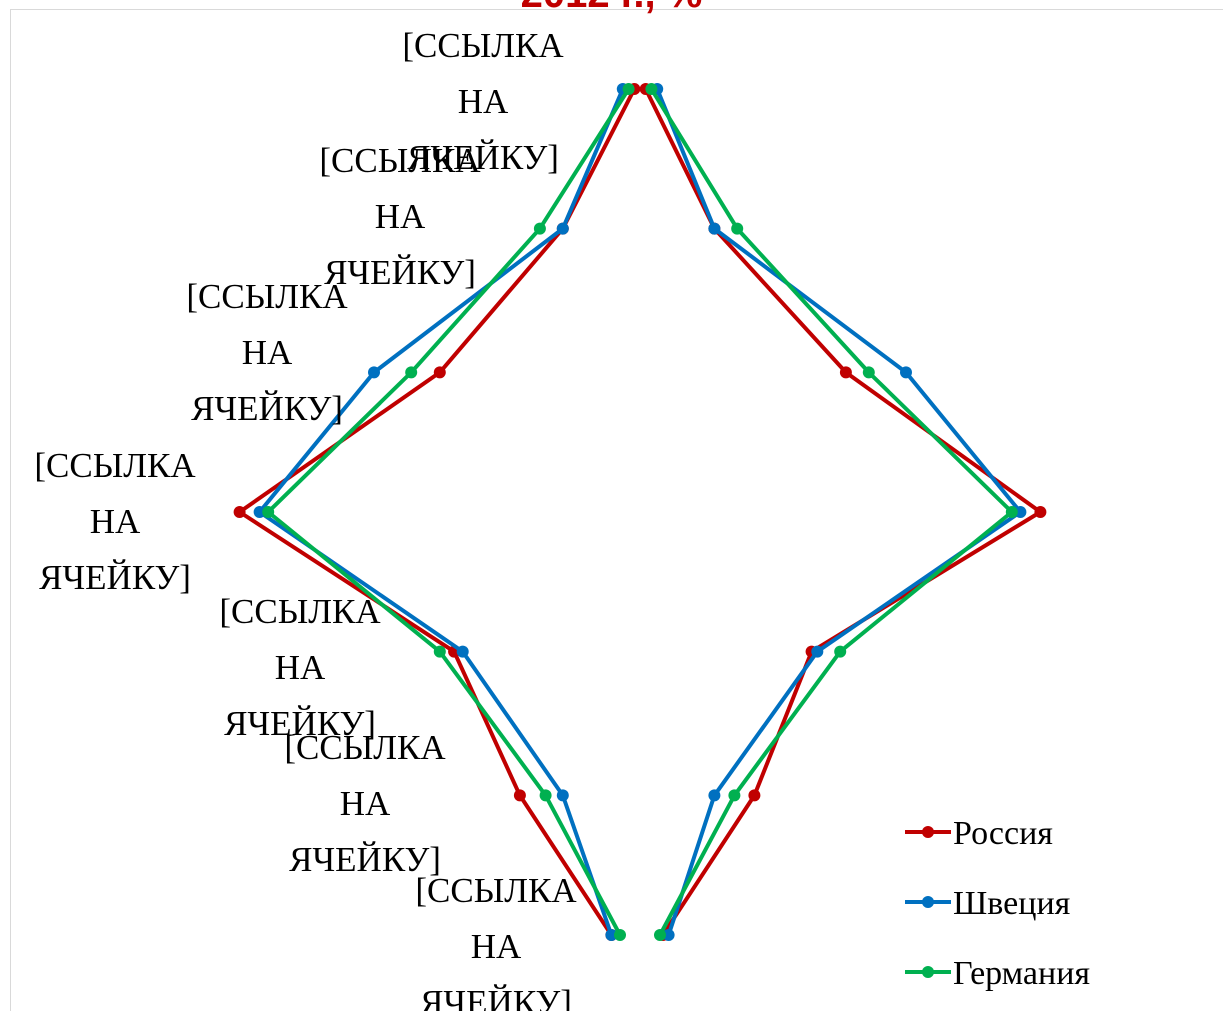 The image size is (1223, 1011). I want to click on chart-title: 2012 г., %, so click(611, 7).